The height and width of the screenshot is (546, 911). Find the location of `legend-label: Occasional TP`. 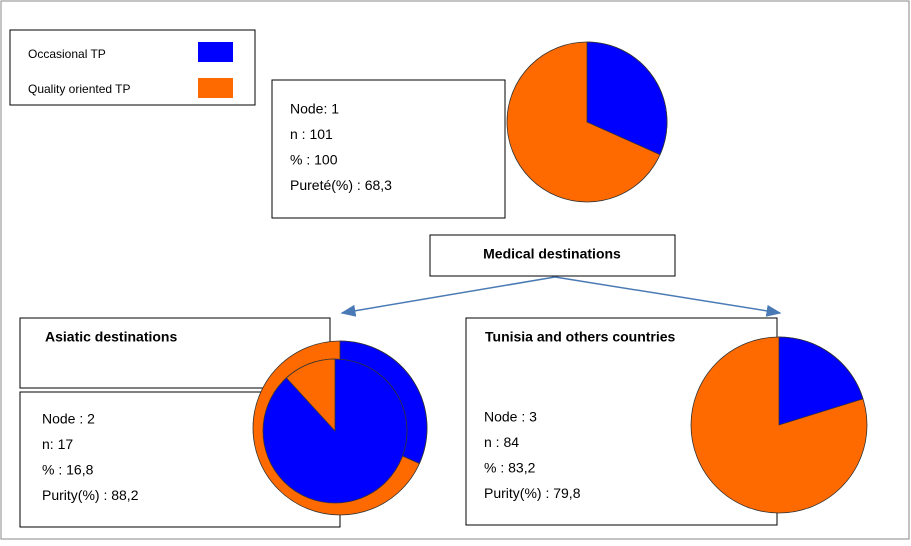

legend-label: Occasional TP is located at coordinates (67, 54).